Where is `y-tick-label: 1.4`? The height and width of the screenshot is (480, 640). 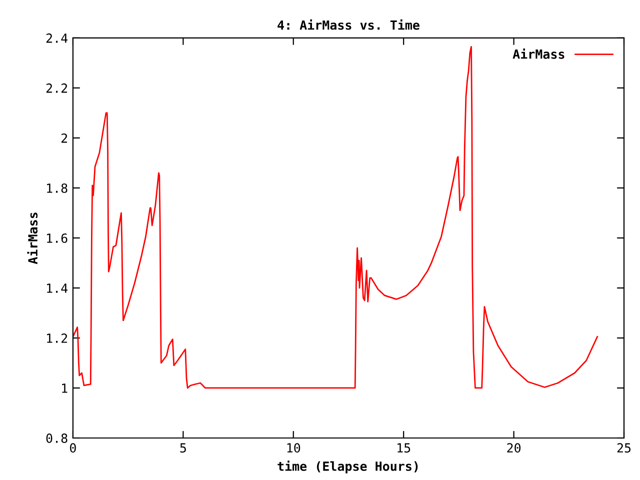
y-tick-label: 1.4 is located at coordinates (57, 288).